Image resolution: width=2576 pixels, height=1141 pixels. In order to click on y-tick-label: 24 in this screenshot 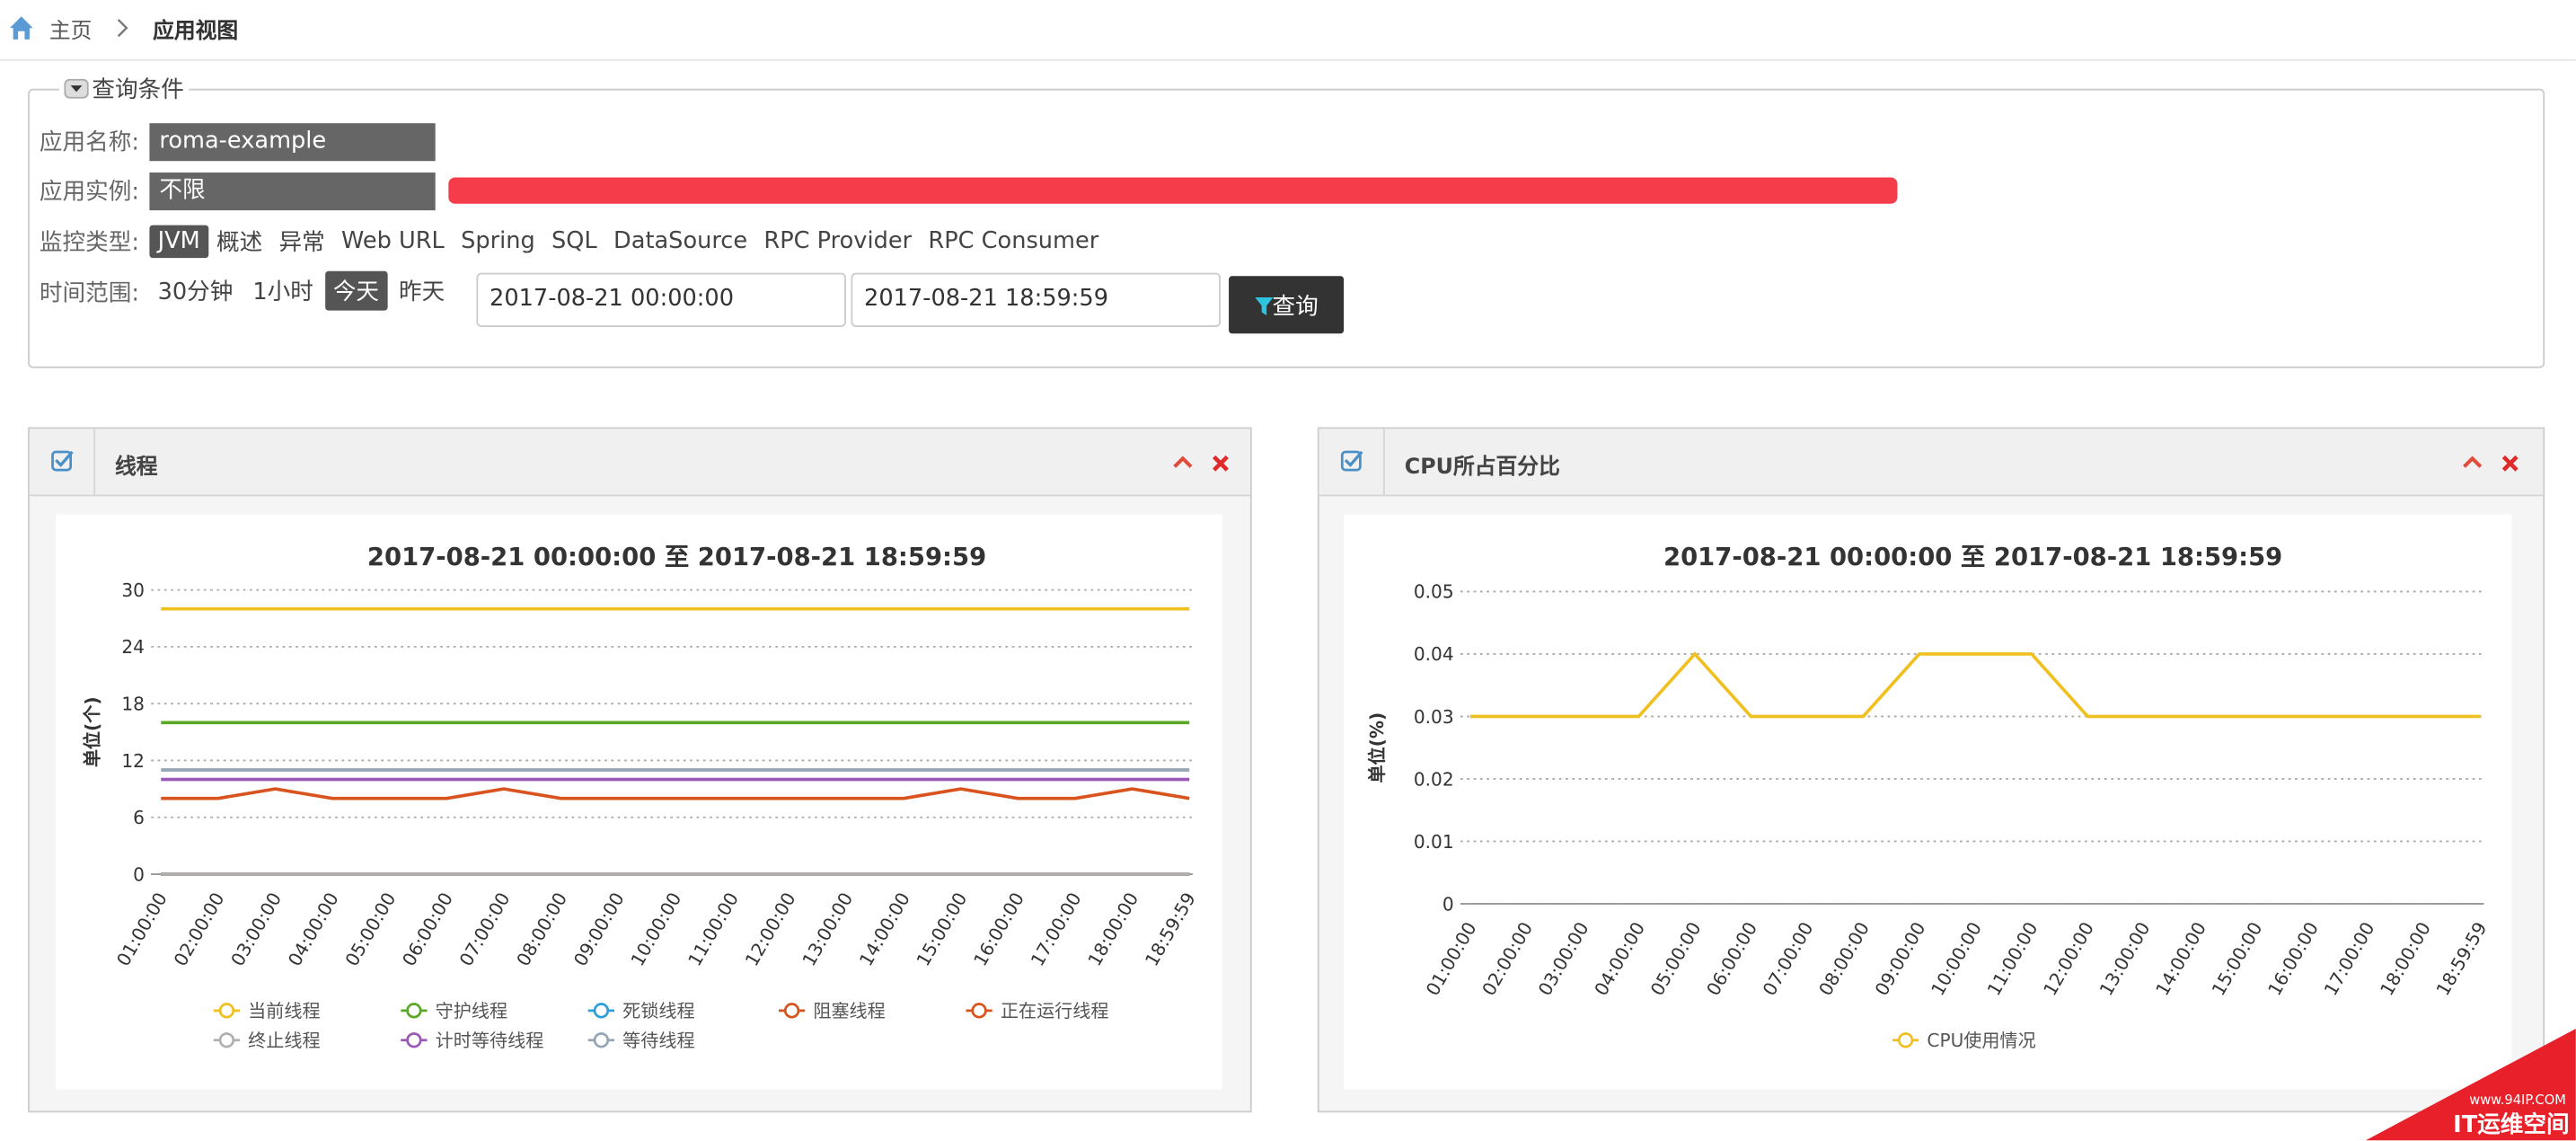, I will do `click(133, 647)`.